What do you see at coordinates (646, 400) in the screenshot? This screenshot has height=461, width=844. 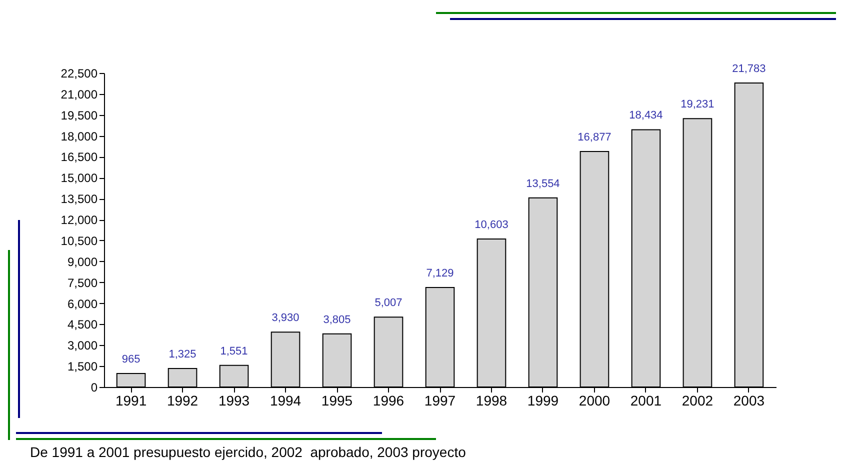 I see `x-tick-label: 2001` at bounding box center [646, 400].